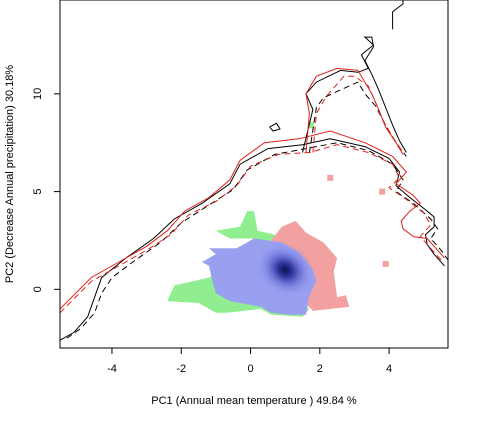 The width and height of the screenshot is (480, 422). What do you see at coordinates (275, 127) in the screenshot?
I see `contour-black-tiny-loop` at bounding box center [275, 127].